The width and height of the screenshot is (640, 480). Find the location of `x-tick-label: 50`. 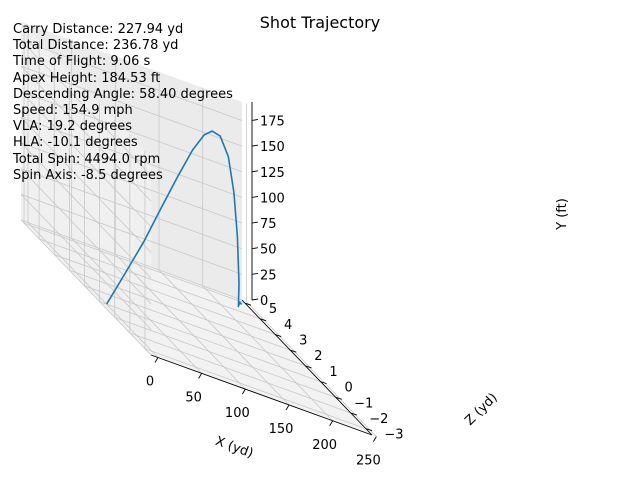

x-tick-label: 50 is located at coordinates (193, 397).